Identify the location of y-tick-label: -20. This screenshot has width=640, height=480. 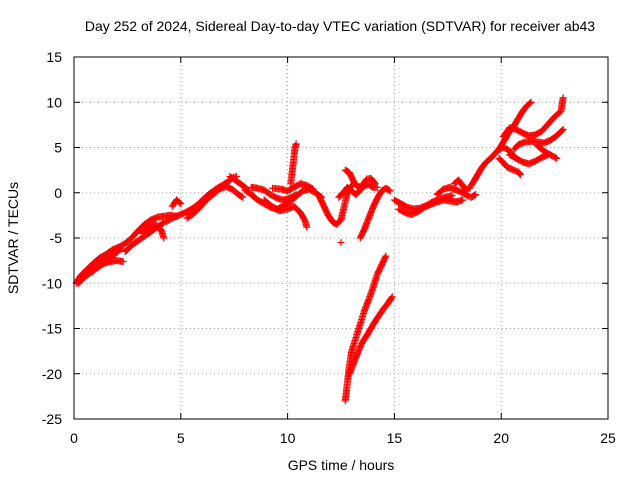
(52, 374).